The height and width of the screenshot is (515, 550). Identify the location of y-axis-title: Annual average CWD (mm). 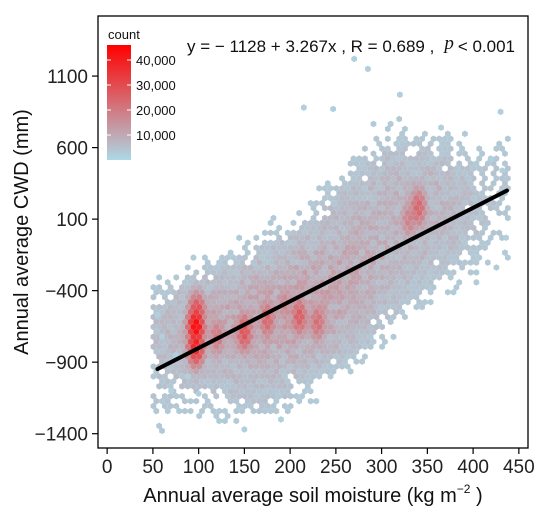
(22, 232).